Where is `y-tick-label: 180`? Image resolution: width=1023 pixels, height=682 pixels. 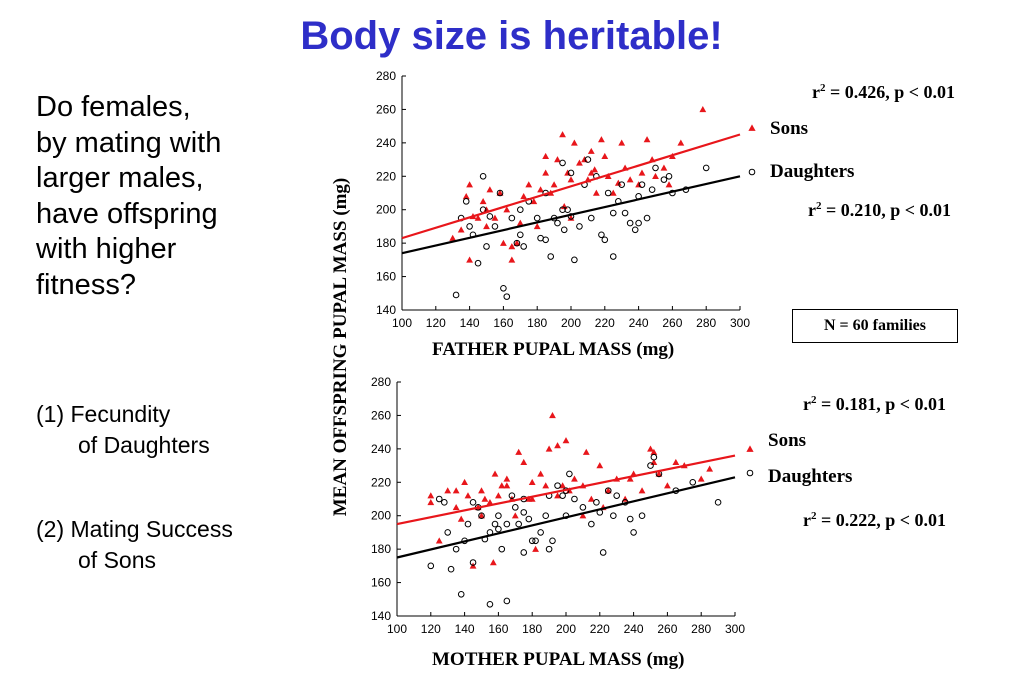 y-tick-label: 180 is located at coordinates (381, 549).